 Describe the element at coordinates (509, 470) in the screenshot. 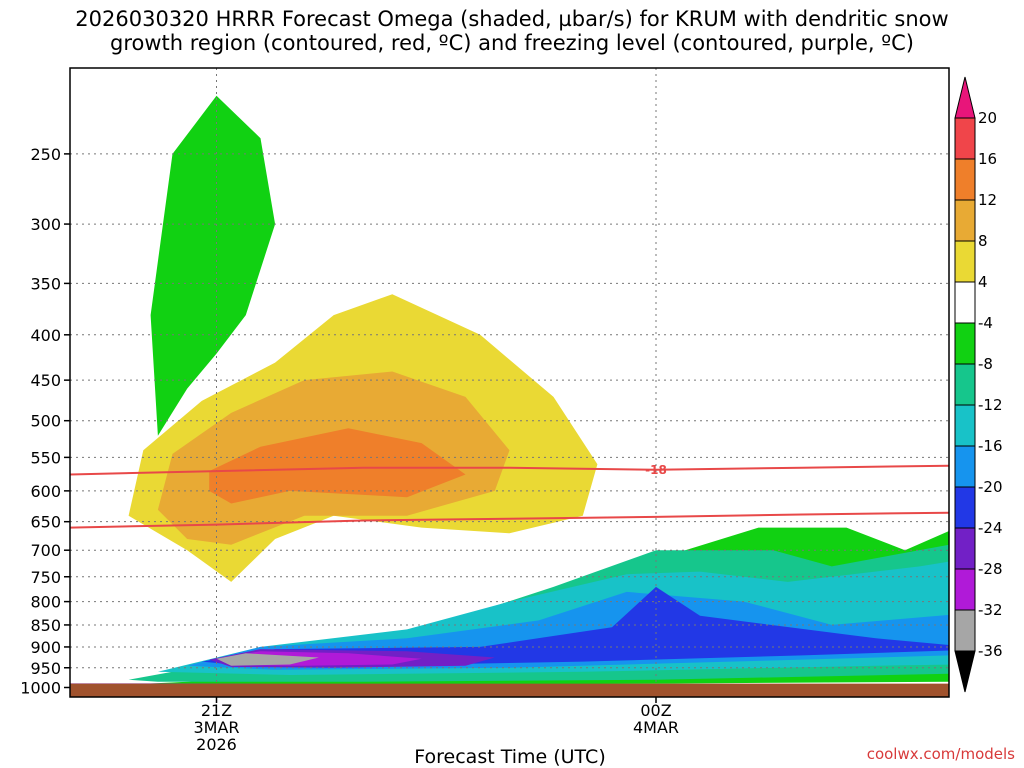

I see `dendritic-growth-region-top-contour` at that location.